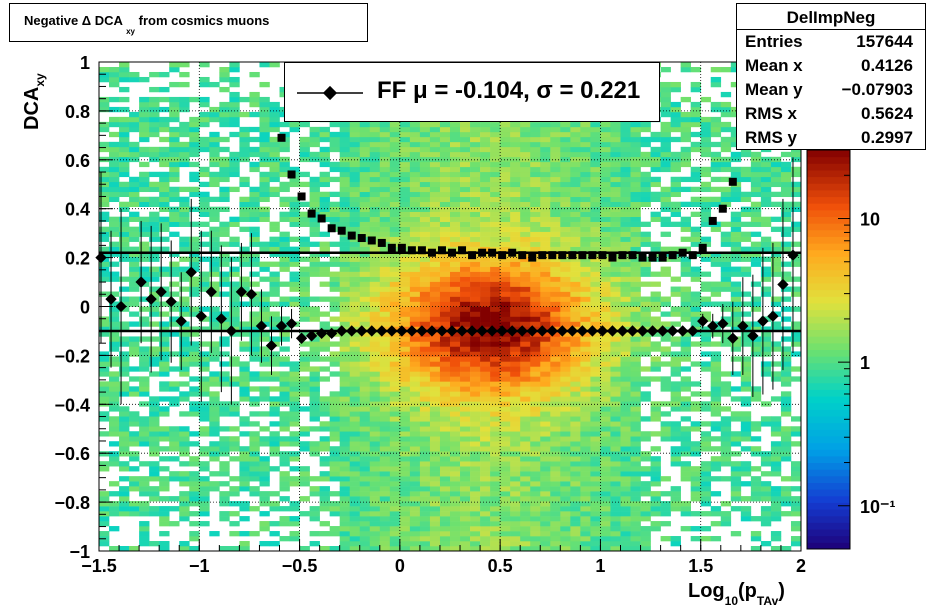 Image resolution: width=944 pixels, height=611 pixels. I want to click on legend: FF μ = -0.104, σ = 0.221, so click(472, 92).